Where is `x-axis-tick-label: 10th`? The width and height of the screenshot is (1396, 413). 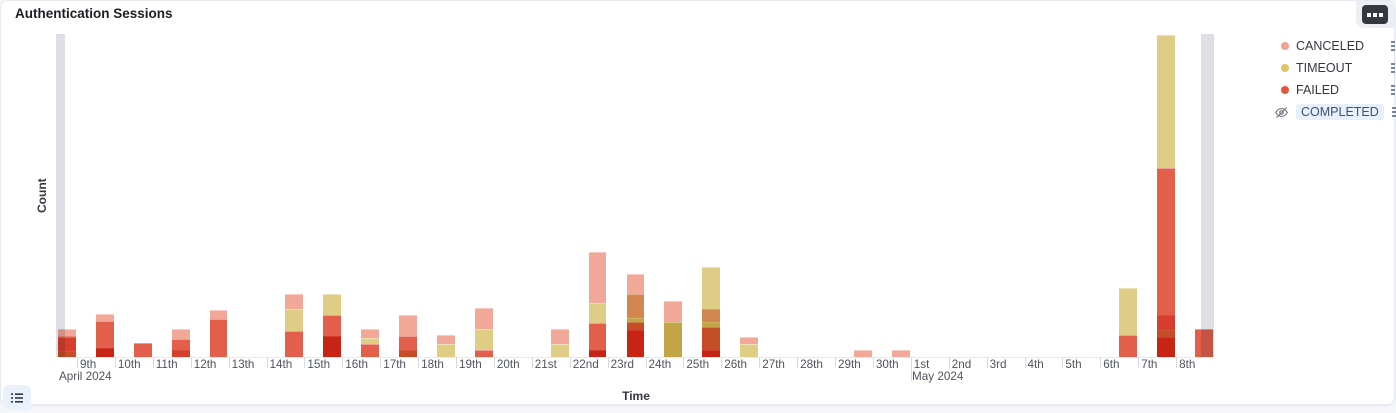 x-axis-tick-label: 10th is located at coordinates (129, 364).